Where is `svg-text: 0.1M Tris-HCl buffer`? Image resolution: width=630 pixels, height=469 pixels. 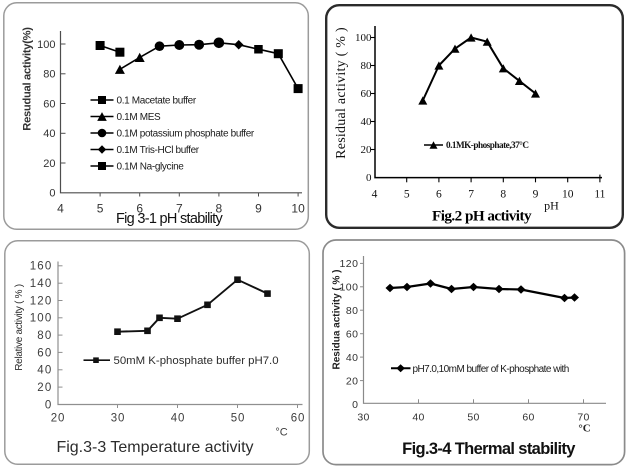
svg-text: 0.1M Tris-HCl buffer is located at coordinates (158, 150).